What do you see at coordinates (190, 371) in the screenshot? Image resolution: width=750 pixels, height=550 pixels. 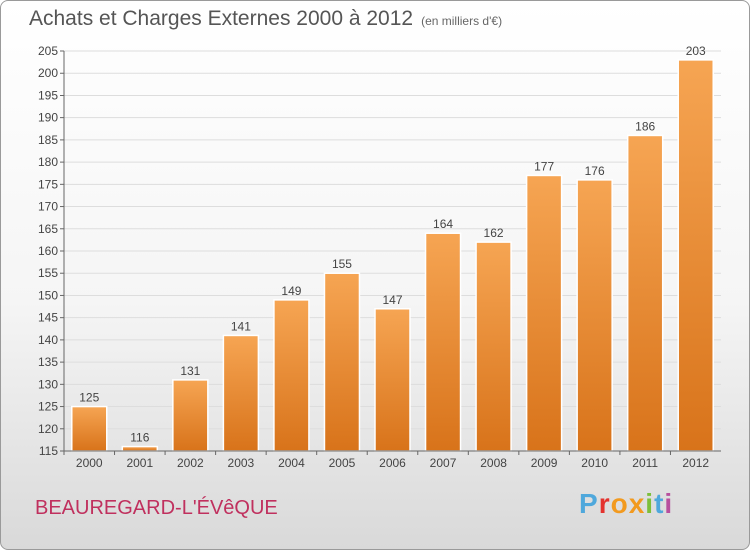 I see `data-label: 131` at bounding box center [190, 371].